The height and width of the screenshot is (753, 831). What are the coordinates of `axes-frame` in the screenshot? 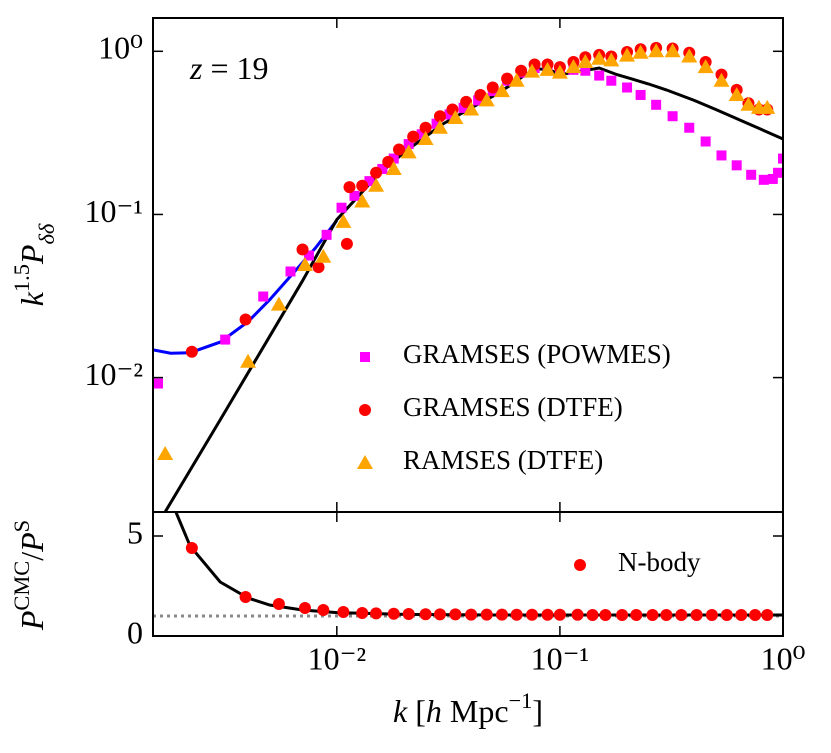 It's located at (468, 574).